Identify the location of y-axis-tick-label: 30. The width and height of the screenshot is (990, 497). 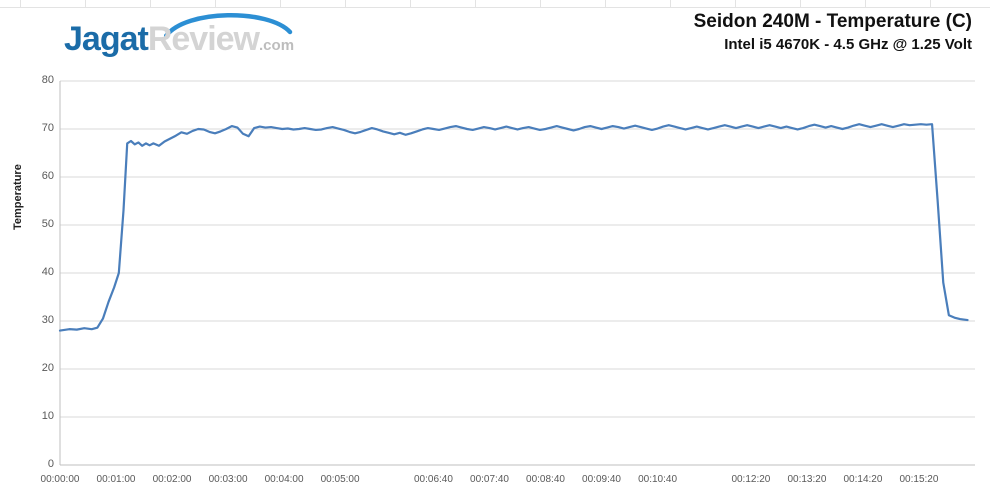
(47, 320).